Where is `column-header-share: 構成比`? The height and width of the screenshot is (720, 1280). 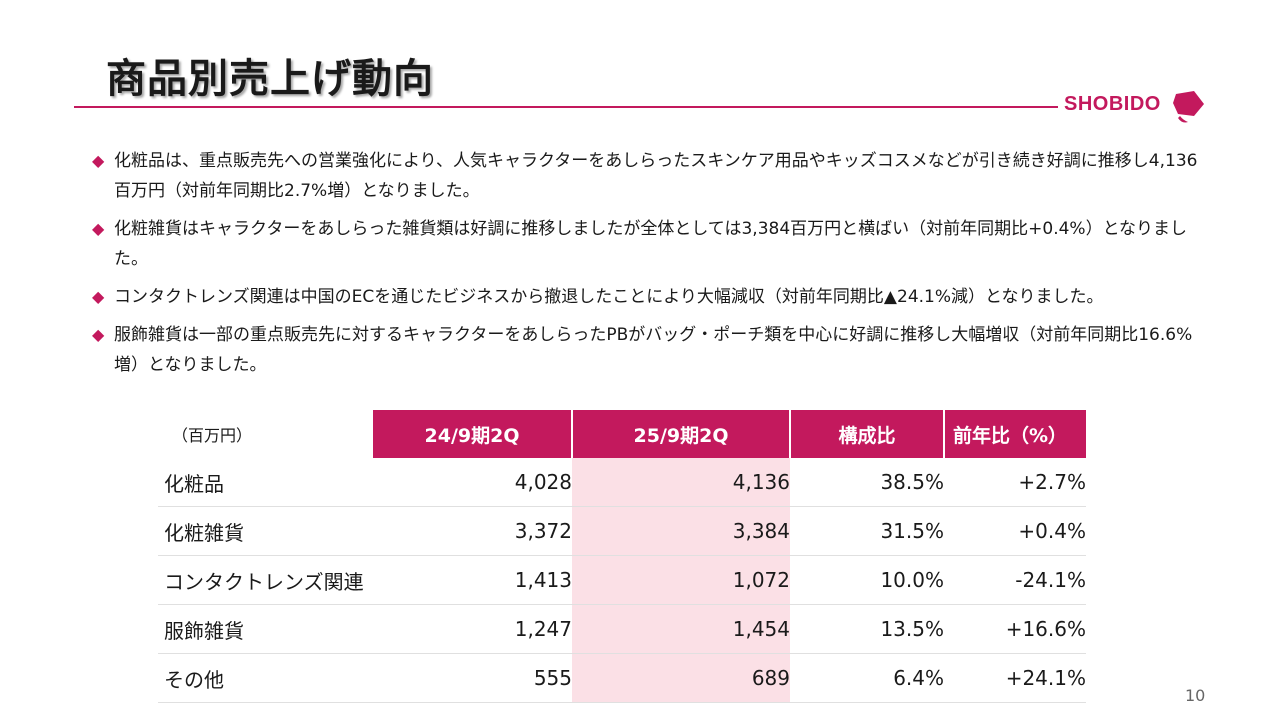
column-header-share: 構成比 is located at coordinates (866, 434).